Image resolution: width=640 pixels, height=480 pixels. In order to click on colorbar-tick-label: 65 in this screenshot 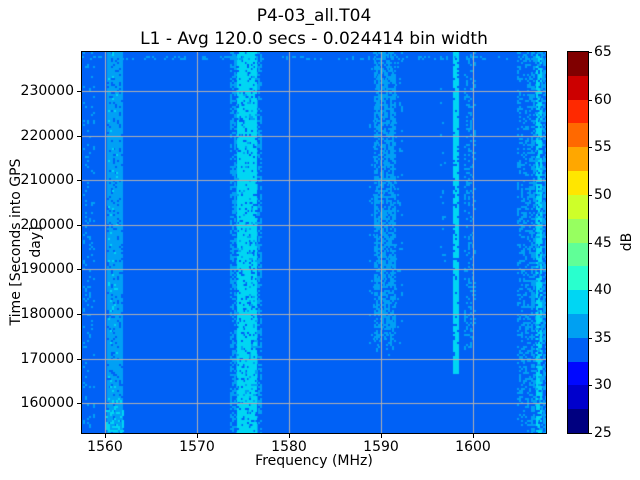, I will do `click(603, 52)`.